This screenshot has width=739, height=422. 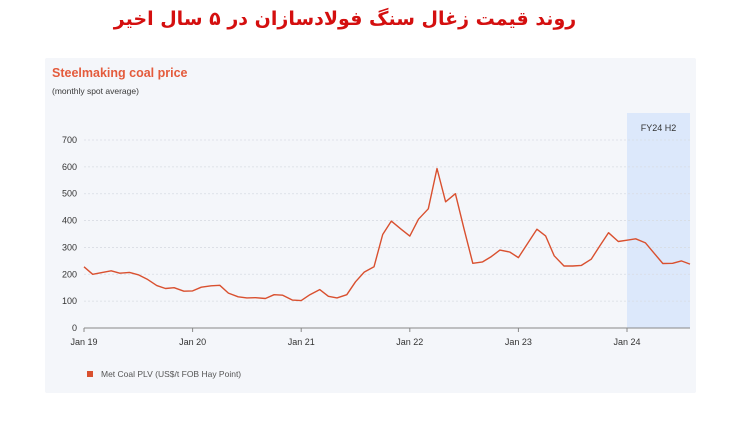 I want to click on y-tick-label: 600, so click(x=69, y=167).